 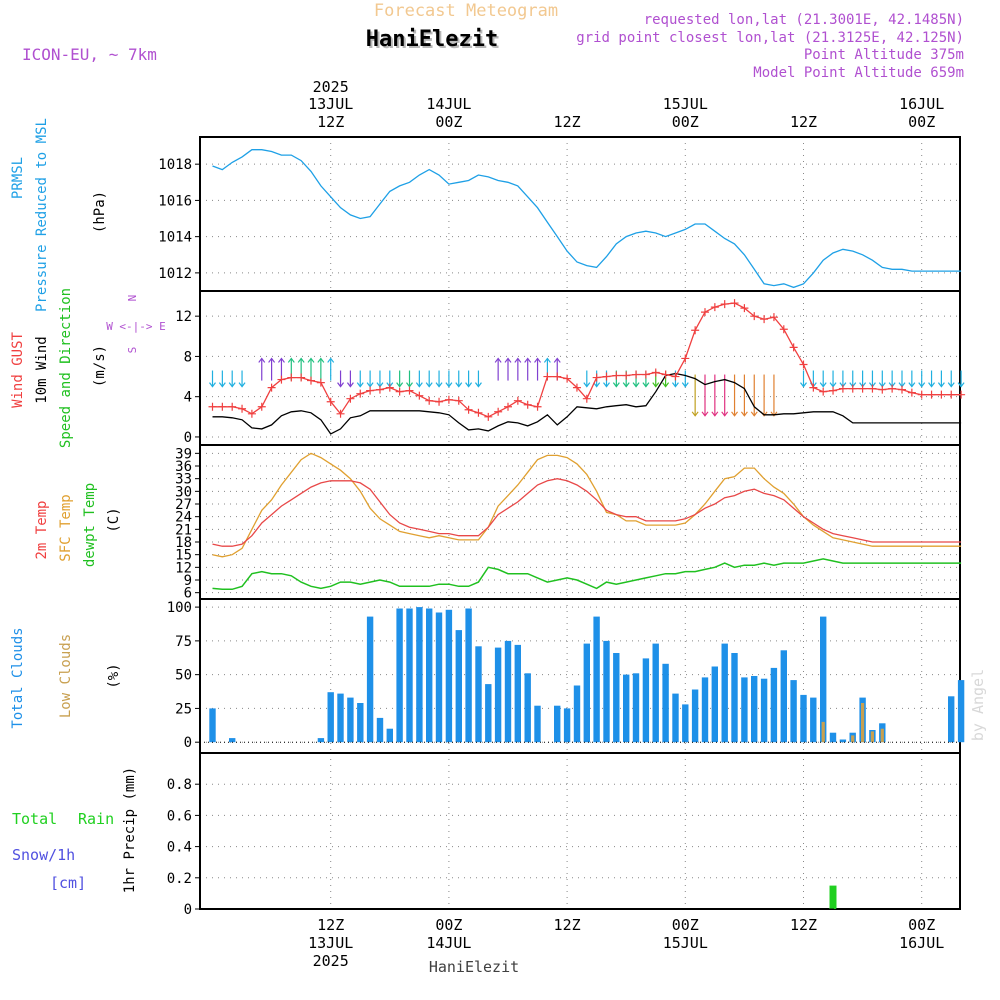 I want to click on y-tick-label: 1016, so click(x=175, y=201).